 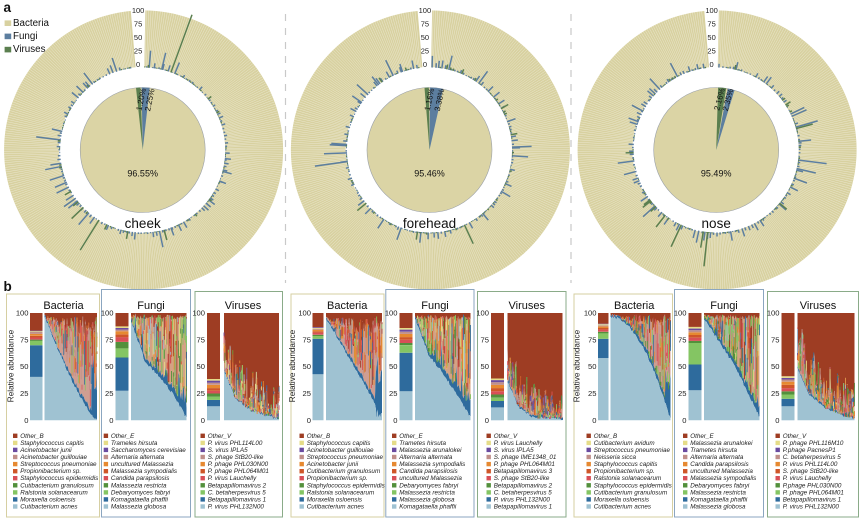 I want to click on svg-text: Other_E, so click(x=702, y=436).